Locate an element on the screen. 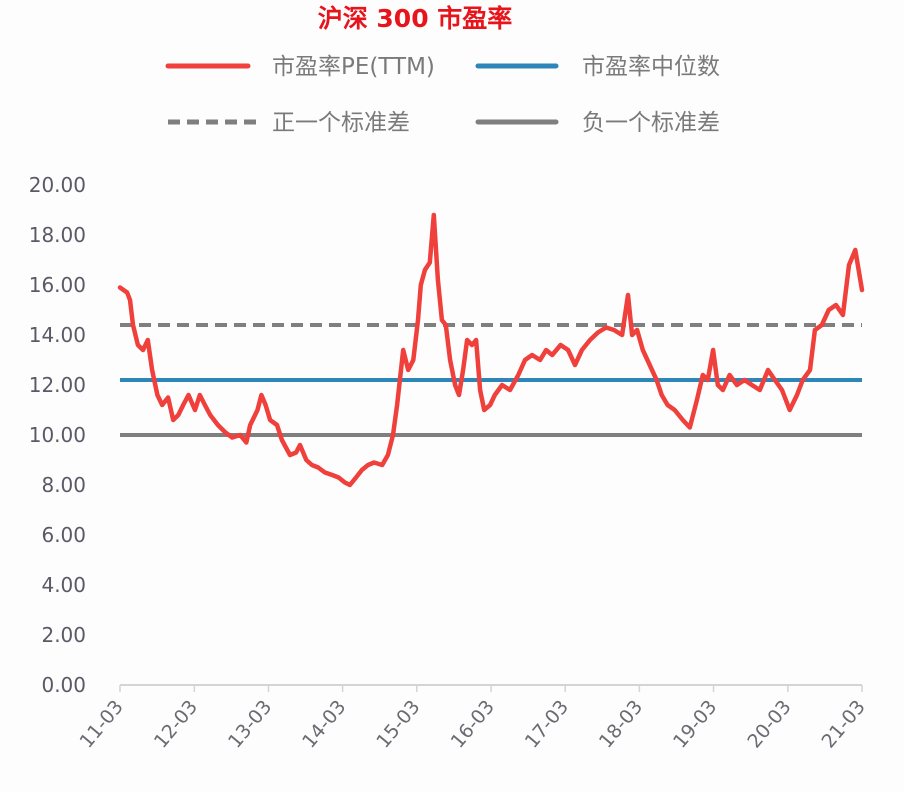  x-tick-label: 17-03 is located at coordinates (547, 724).